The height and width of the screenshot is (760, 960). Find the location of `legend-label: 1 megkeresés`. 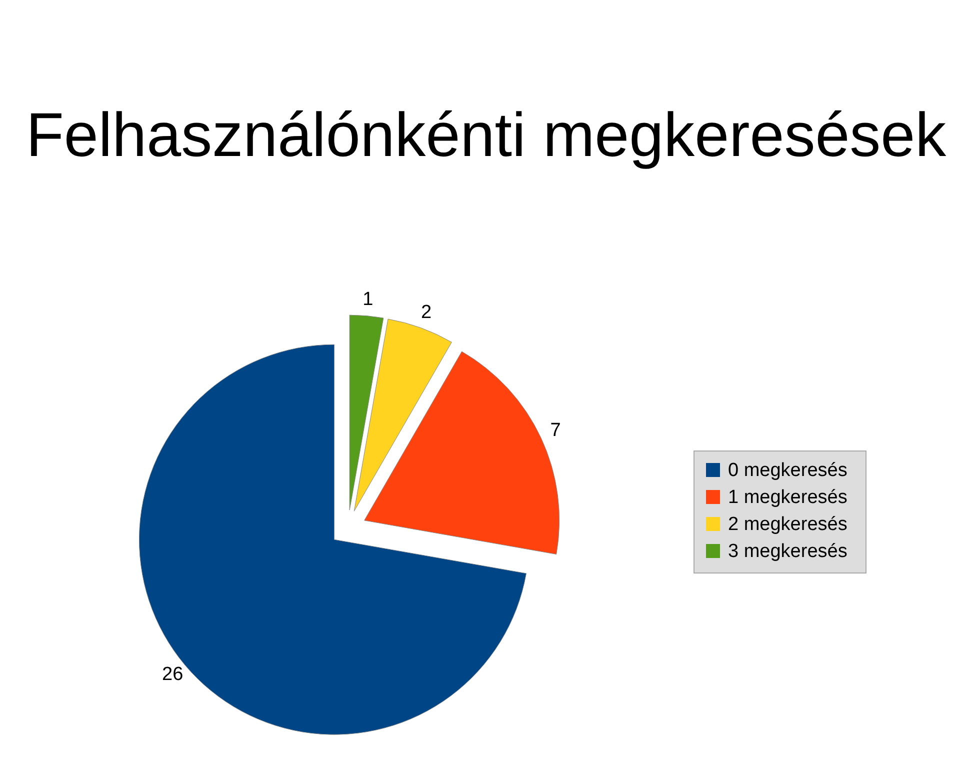

legend-label: 1 megkeresés is located at coordinates (788, 497).